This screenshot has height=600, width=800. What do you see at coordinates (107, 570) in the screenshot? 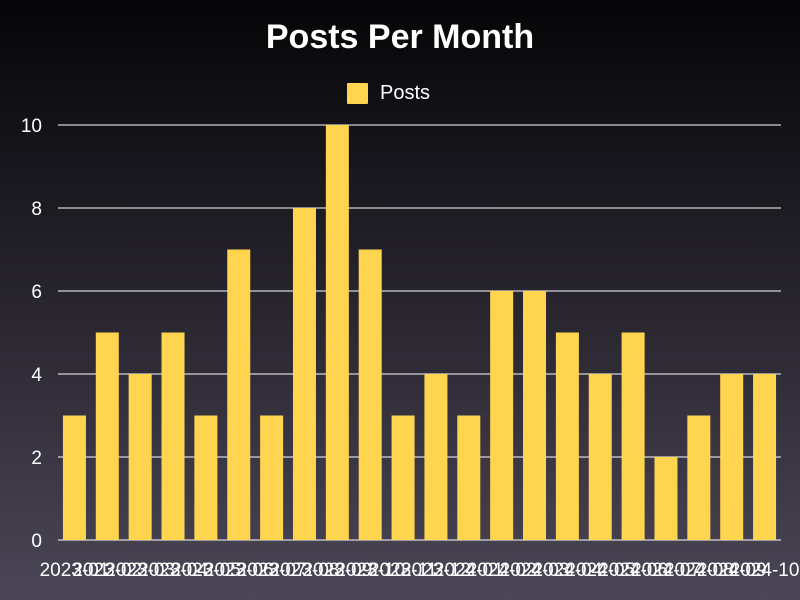
I see `x-tick-label-2023-02: 2023-02` at bounding box center [107, 570].